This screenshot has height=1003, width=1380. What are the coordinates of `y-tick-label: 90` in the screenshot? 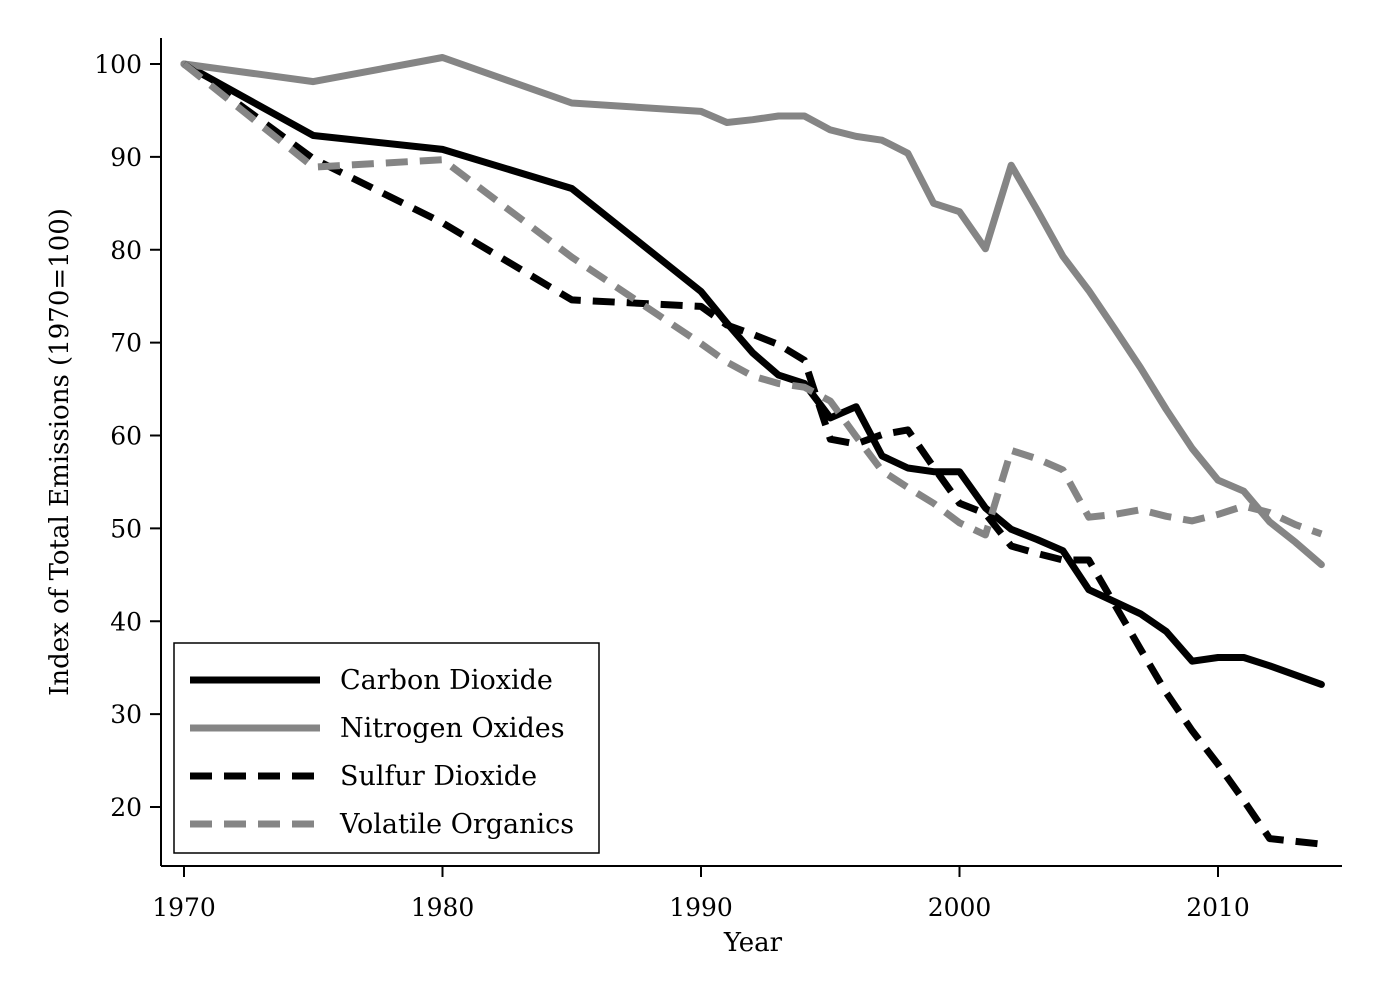 It's located at (126, 157).